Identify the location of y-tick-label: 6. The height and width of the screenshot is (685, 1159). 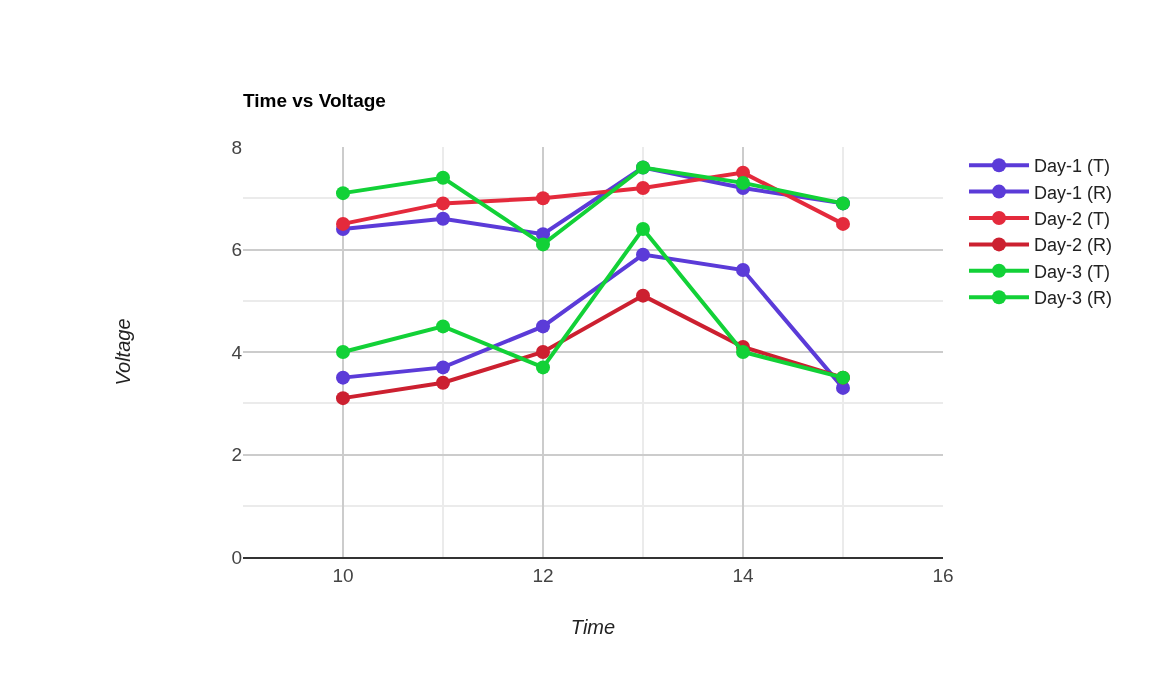
(236, 250).